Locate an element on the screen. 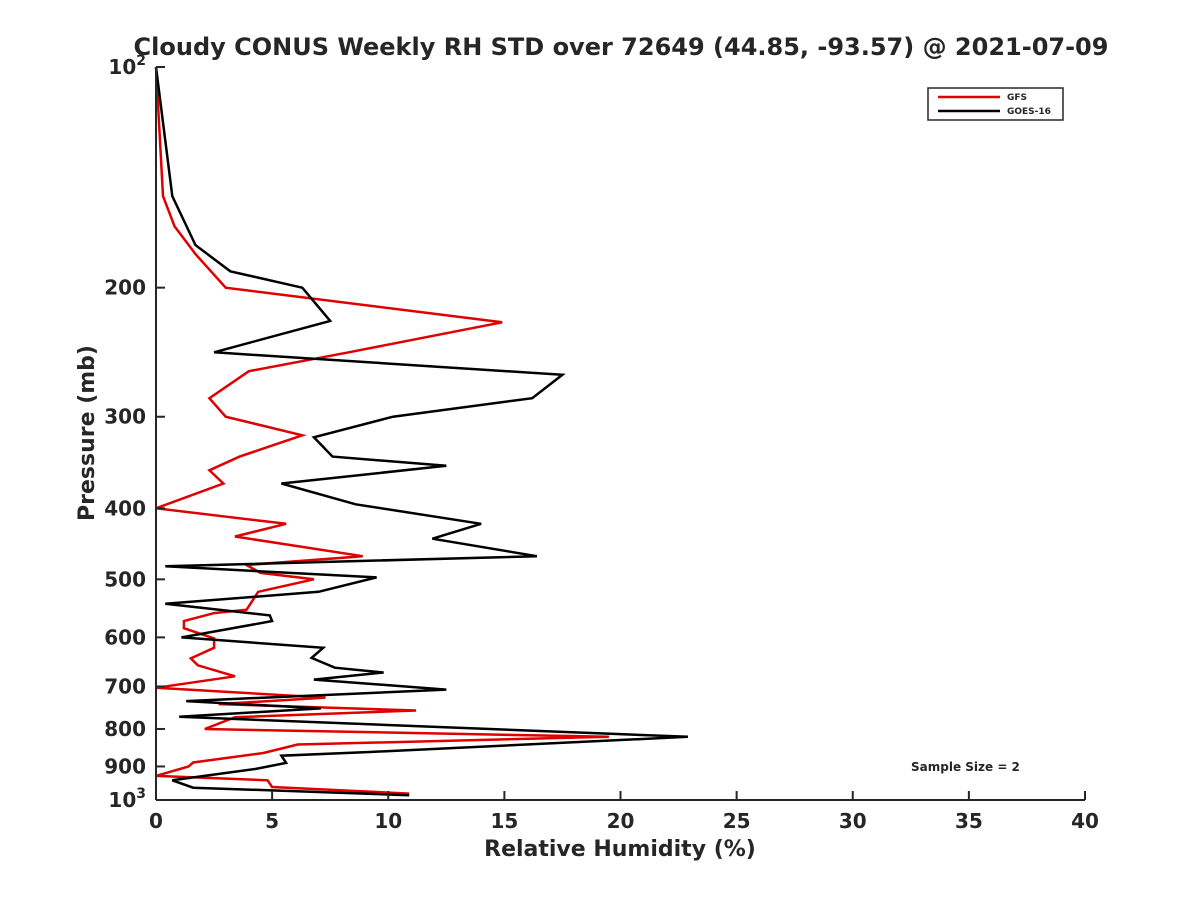  y-tick-label: 600 is located at coordinates (125, 637).